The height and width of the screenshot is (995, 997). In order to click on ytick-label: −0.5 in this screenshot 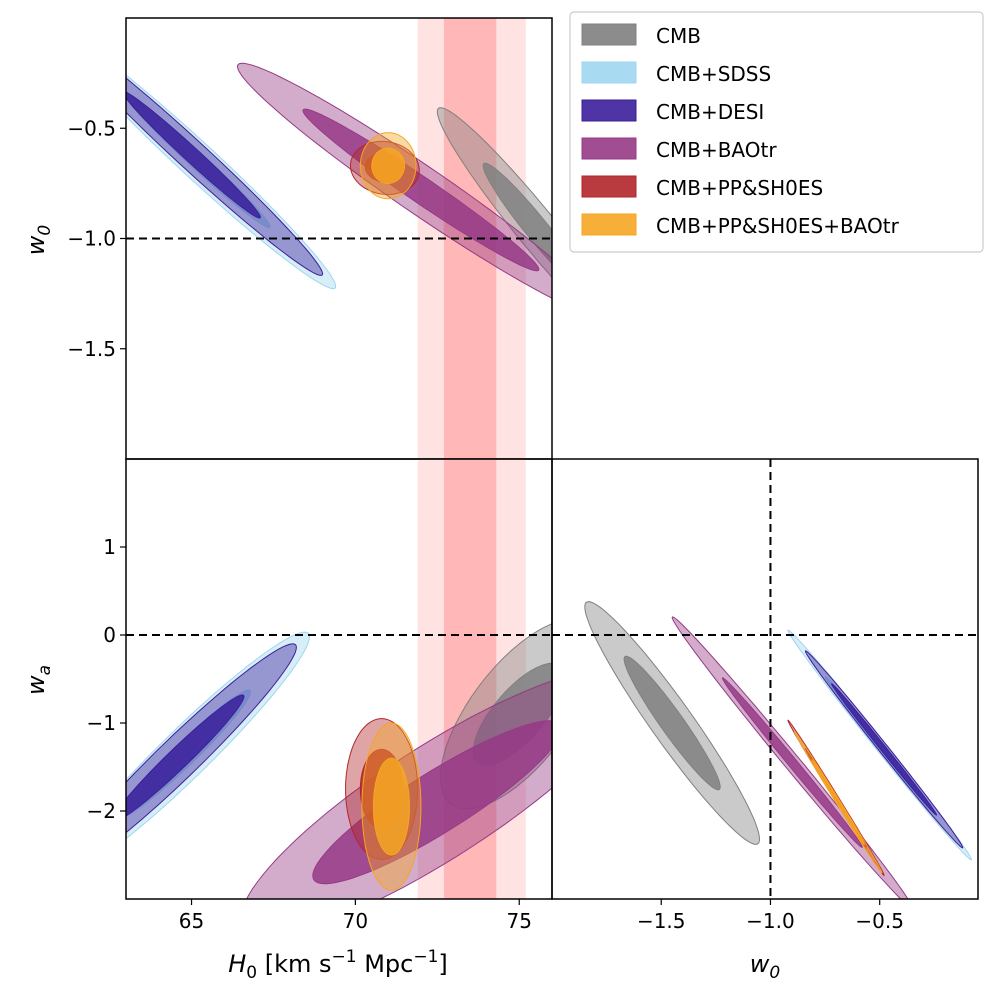, I will do `click(91, 128)`.